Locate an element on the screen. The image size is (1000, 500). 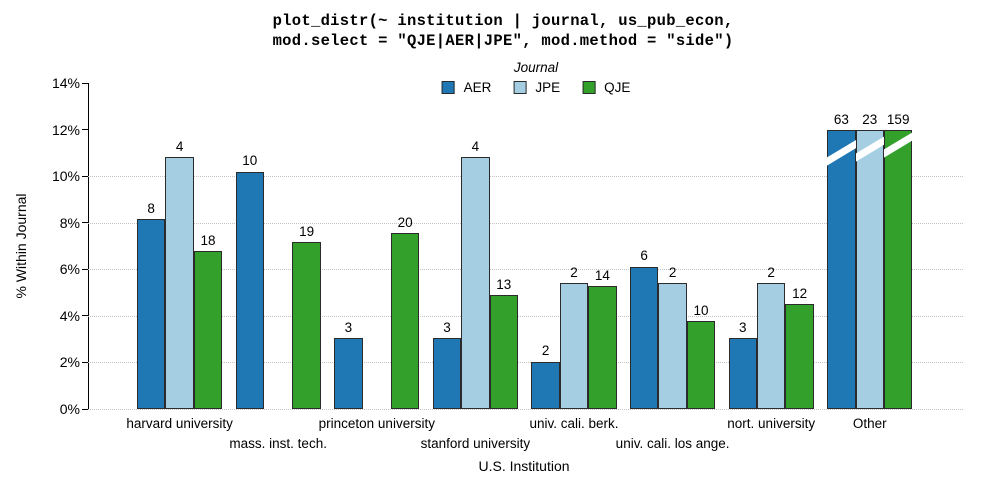
bar-count-label: 13 is located at coordinates (504, 284).